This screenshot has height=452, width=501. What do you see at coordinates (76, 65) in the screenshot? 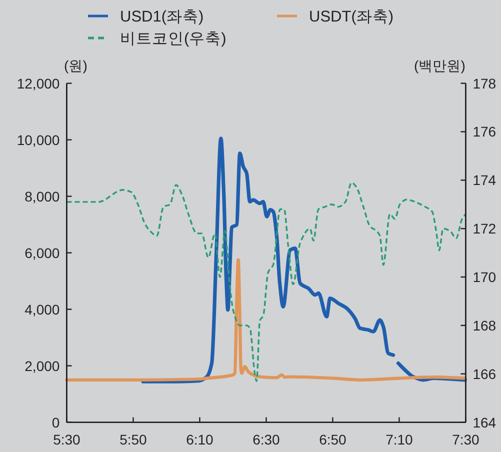
I see `y-axis-title: (원)` at bounding box center [76, 65].